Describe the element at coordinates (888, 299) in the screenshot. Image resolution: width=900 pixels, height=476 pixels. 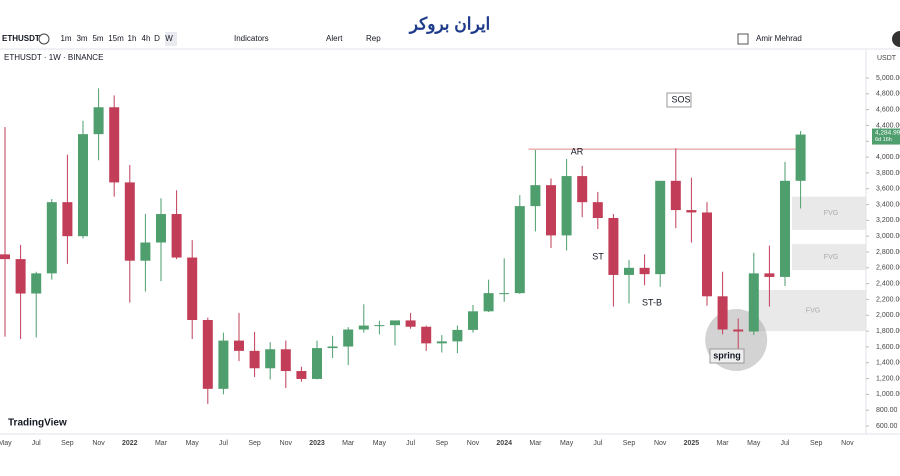
I see `y-tick-label: 2,200.00` at that location.